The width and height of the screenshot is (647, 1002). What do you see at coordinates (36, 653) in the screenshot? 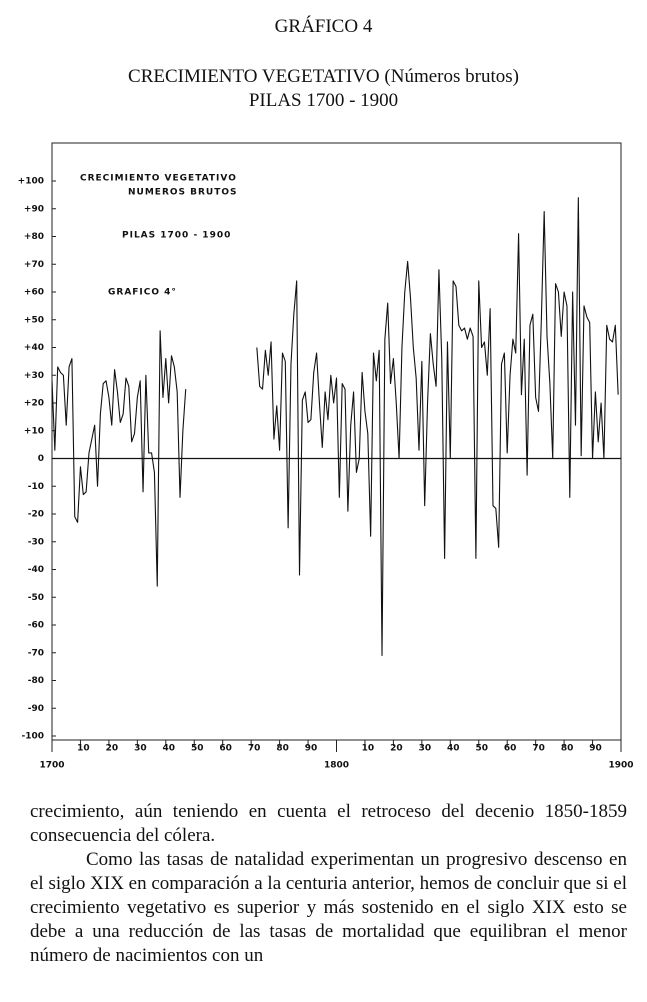
I see `y-tick-label: -70` at bounding box center [36, 653].